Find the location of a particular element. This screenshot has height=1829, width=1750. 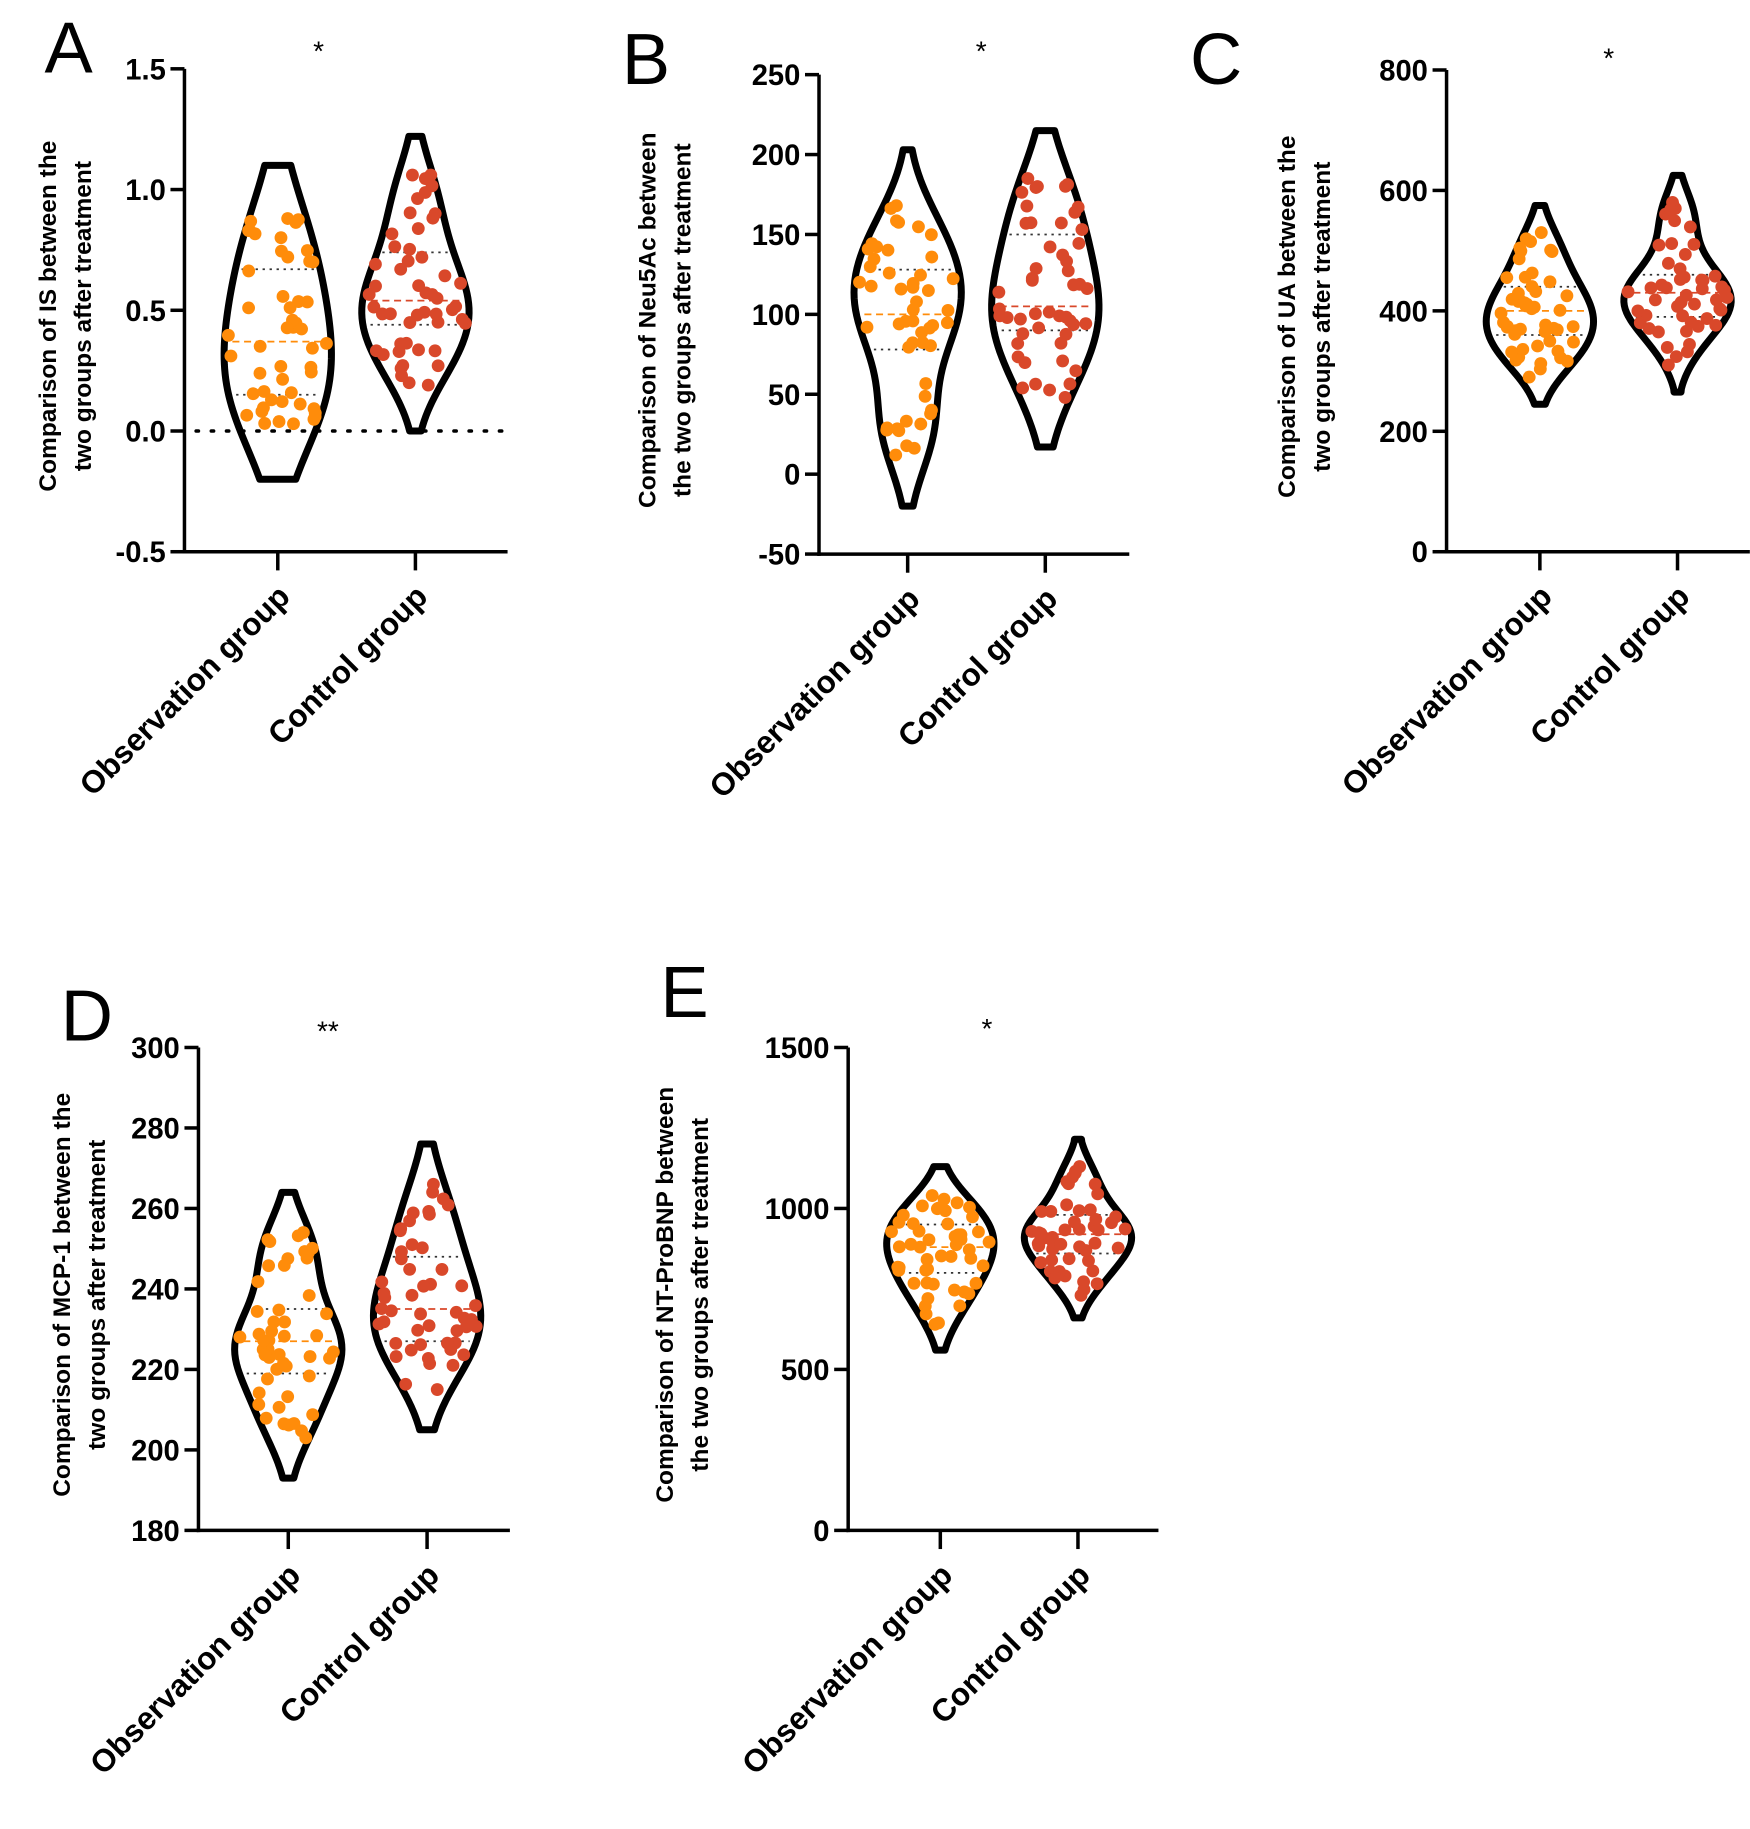

x-category-label: Observation group is located at coordinates (195, 1669).